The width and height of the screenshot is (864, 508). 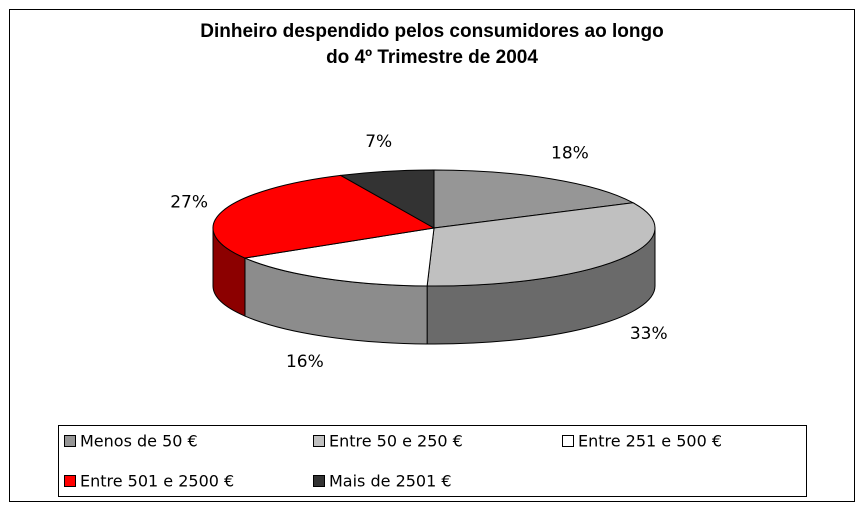 What do you see at coordinates (570, 153) in the screenshot?
I see `data-label: 18%` at bounding box center [570, 153].